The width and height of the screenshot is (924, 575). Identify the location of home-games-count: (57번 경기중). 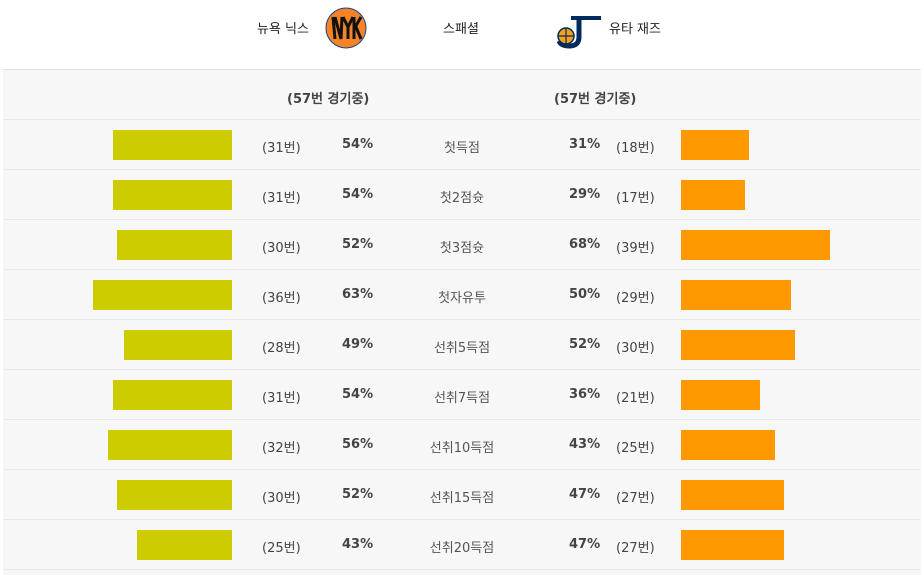
(328, 99).